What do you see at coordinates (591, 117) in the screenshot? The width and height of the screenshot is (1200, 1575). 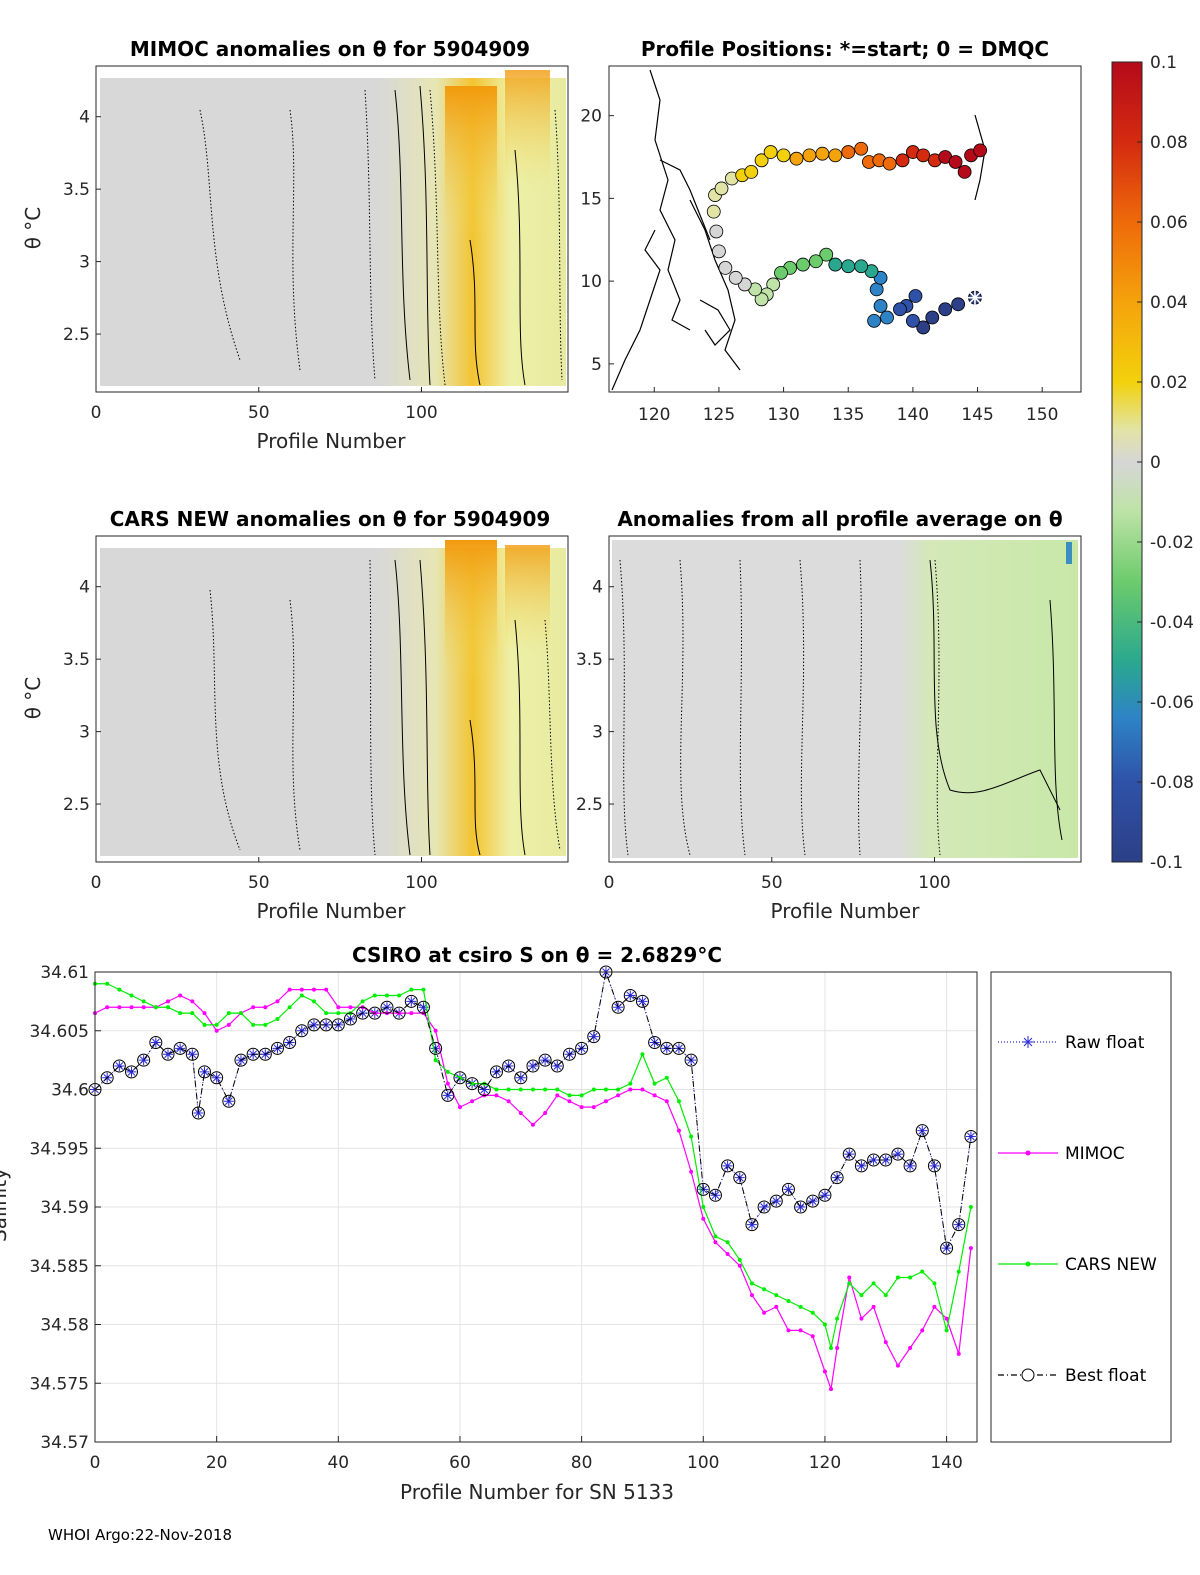 I see `y-tick-label: 20` at bounding box center [591, 117].